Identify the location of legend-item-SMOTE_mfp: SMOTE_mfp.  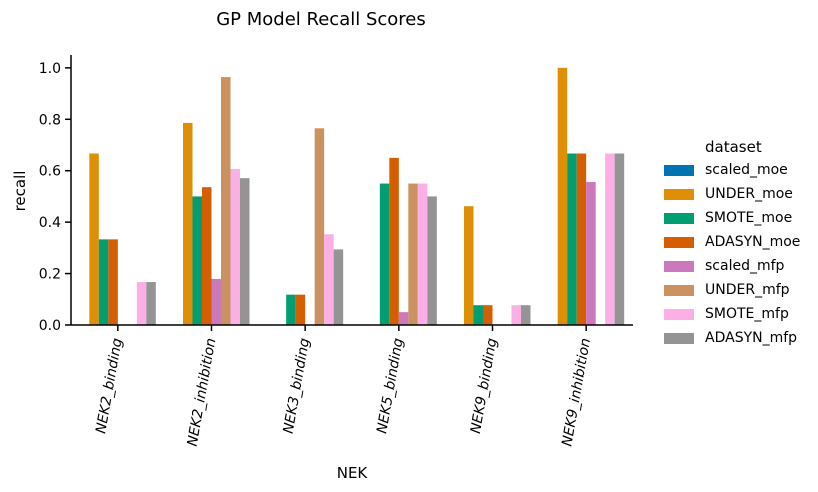
(732, 314).